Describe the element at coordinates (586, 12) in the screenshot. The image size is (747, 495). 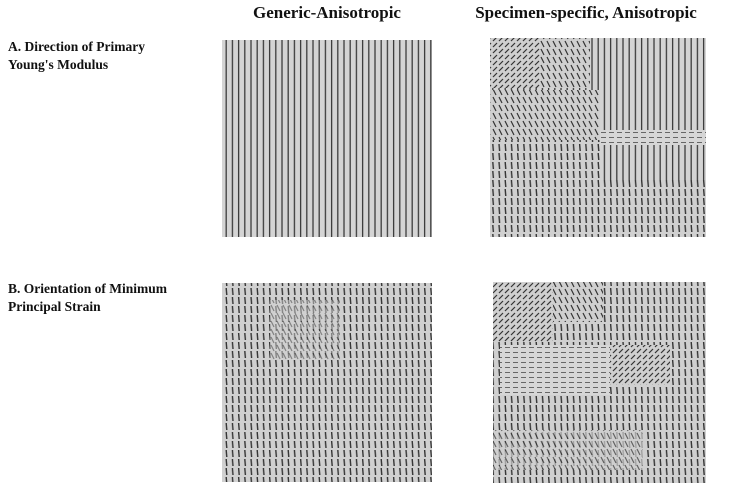
I see `column-header: Specimen-specific, Anisotropic` at that location.